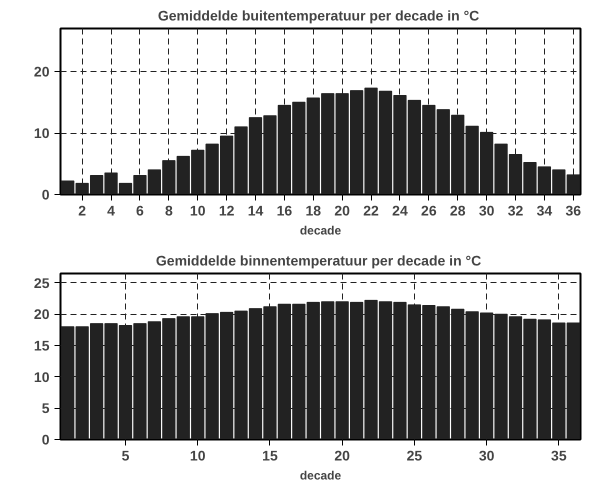  I want to click on x-tick-label: 24, so click(400, 210).